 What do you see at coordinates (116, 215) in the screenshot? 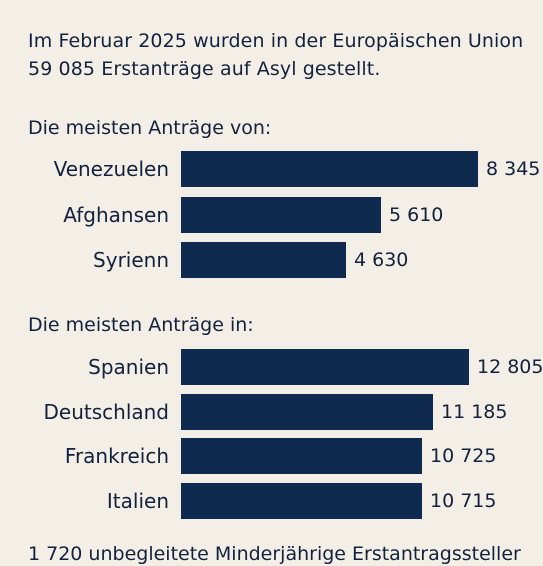
I see `bar-label: Afghansen` at bounding box center [116, 215].